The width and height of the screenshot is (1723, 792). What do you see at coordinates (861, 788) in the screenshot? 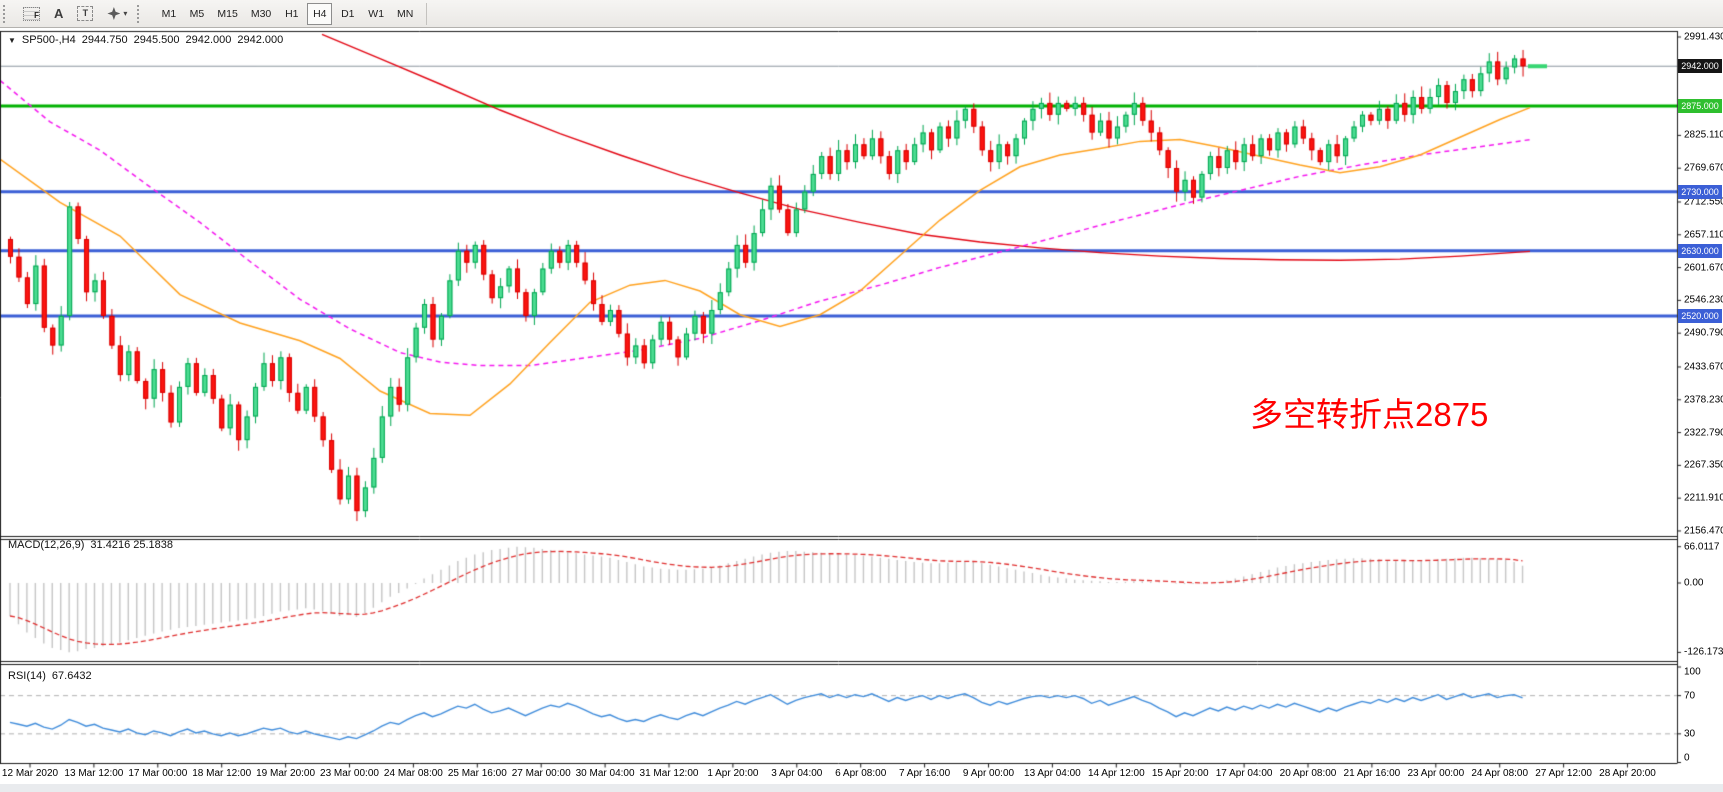
I see `window-bottom-strip` at bounding box center [861, 788].